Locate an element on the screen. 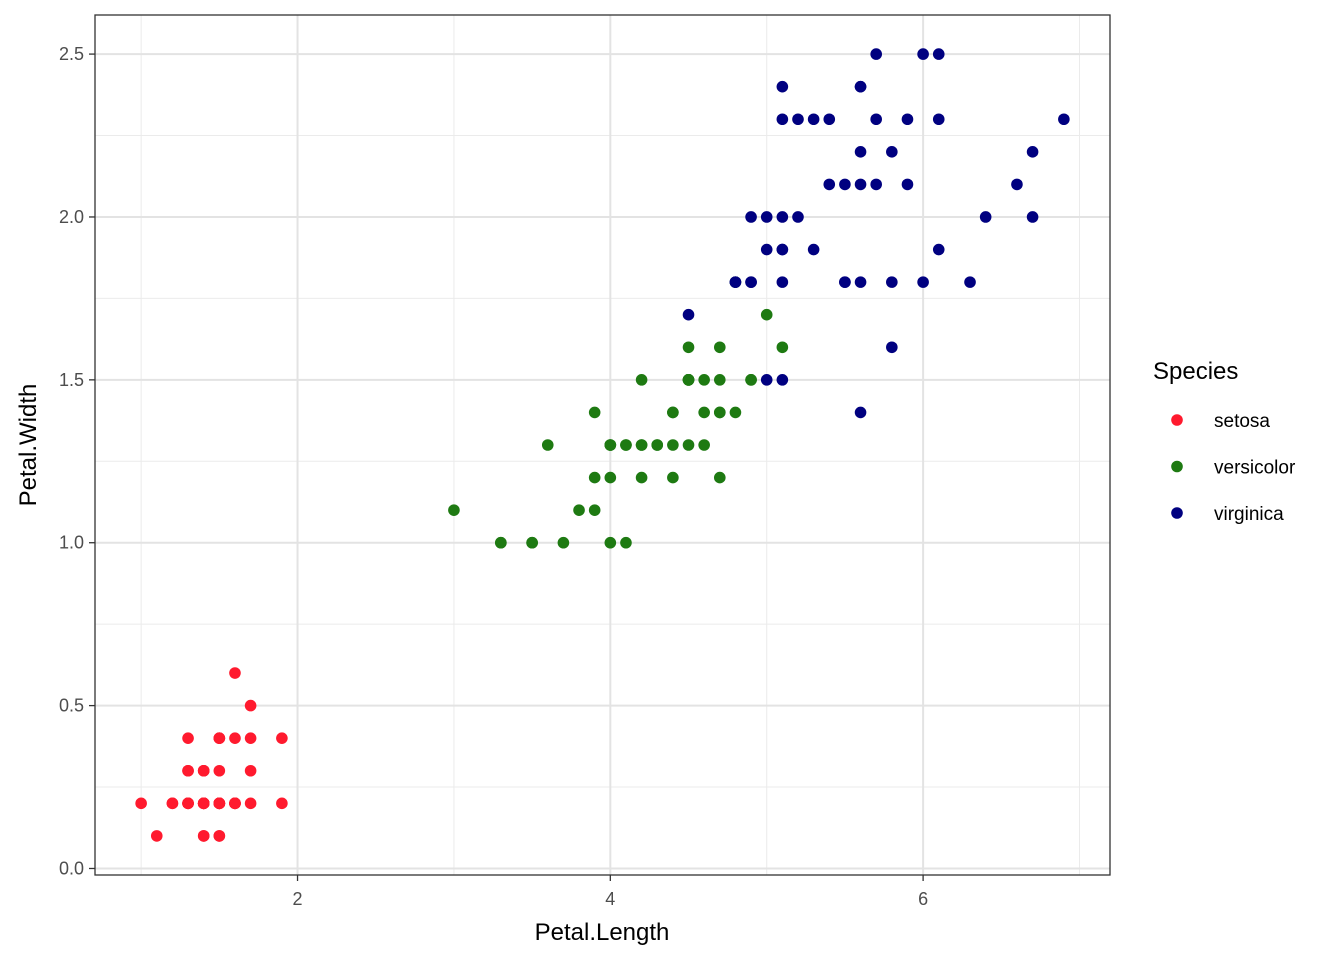  x-tick-label: 6 is located at coordinates (923, 899).